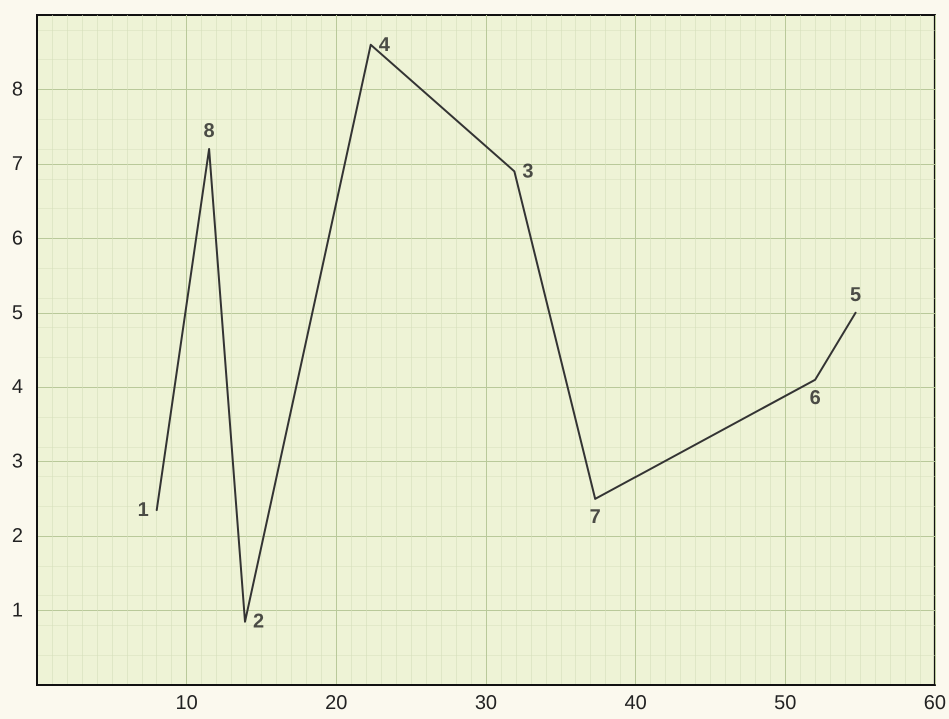  What do you see at coordinates (528, 171) in the screenshot?
I see `annotation: 3` at bounding box center [528, 171].